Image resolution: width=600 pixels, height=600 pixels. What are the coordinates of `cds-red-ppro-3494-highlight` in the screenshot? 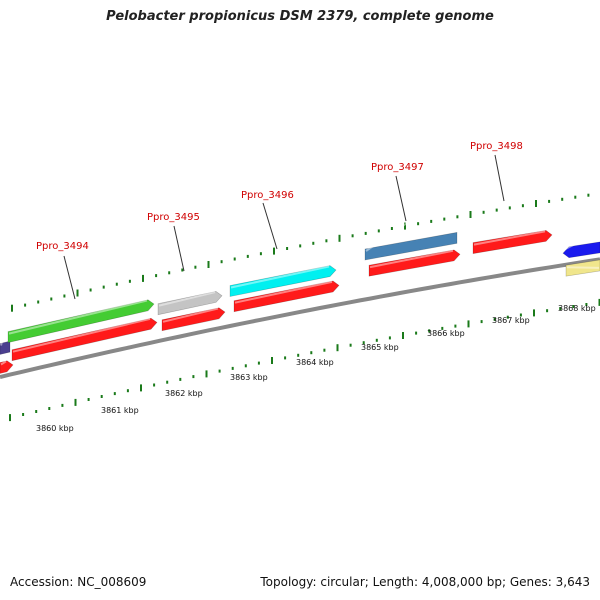 It's located at (81, 335).